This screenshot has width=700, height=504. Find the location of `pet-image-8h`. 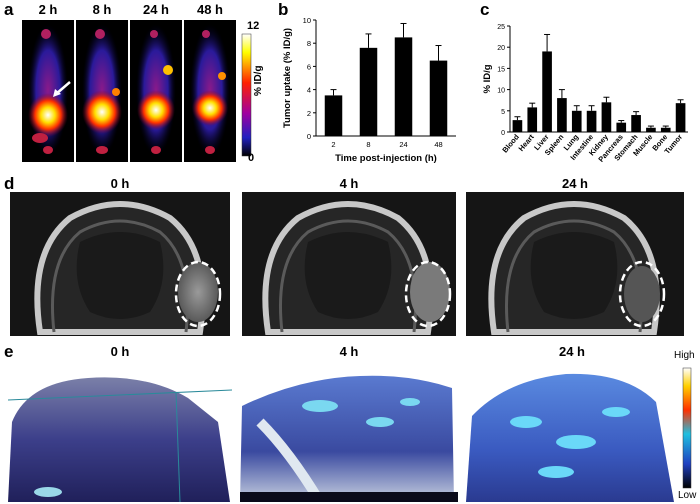

pet-image-8h is located at coordinates (102, 91).